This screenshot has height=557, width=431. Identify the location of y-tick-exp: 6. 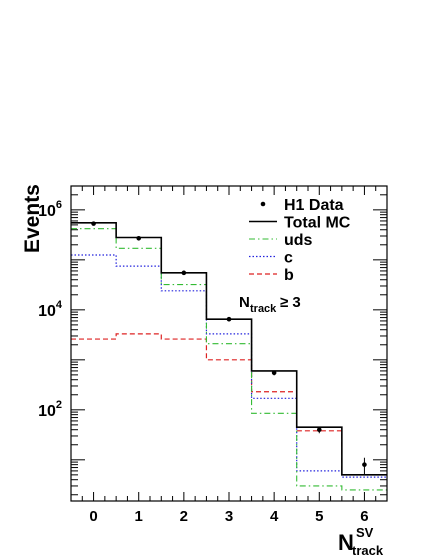
(59, 205).